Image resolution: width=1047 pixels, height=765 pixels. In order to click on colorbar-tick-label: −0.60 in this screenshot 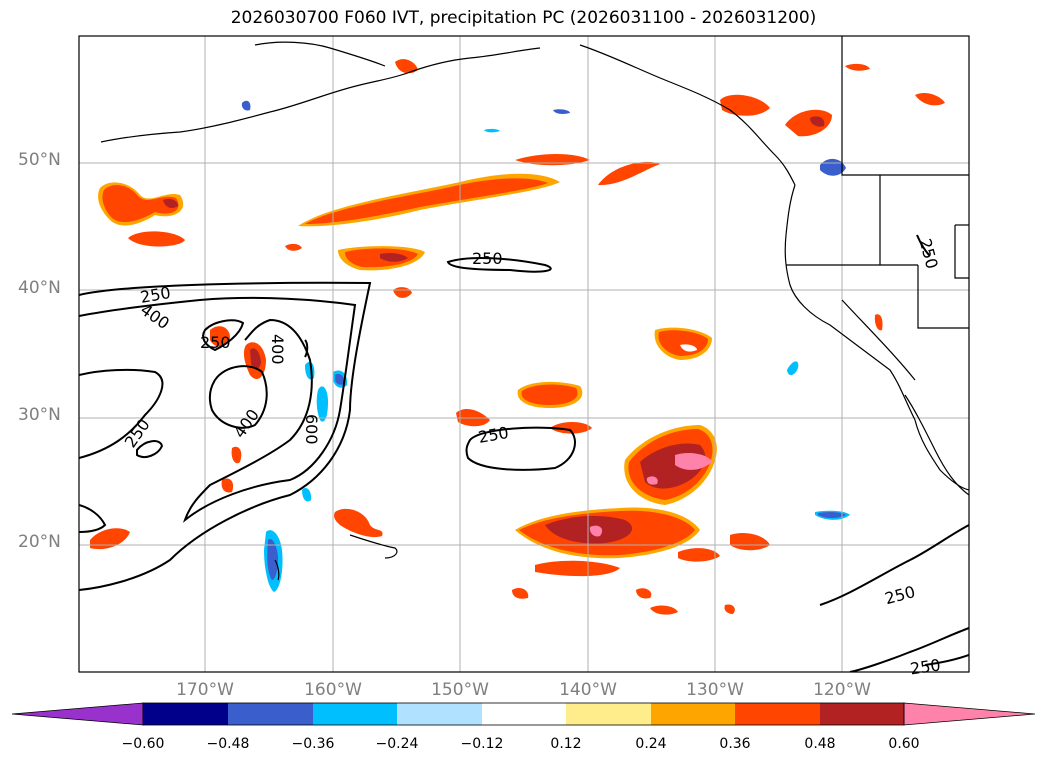, I will do `click(143, 744)`.